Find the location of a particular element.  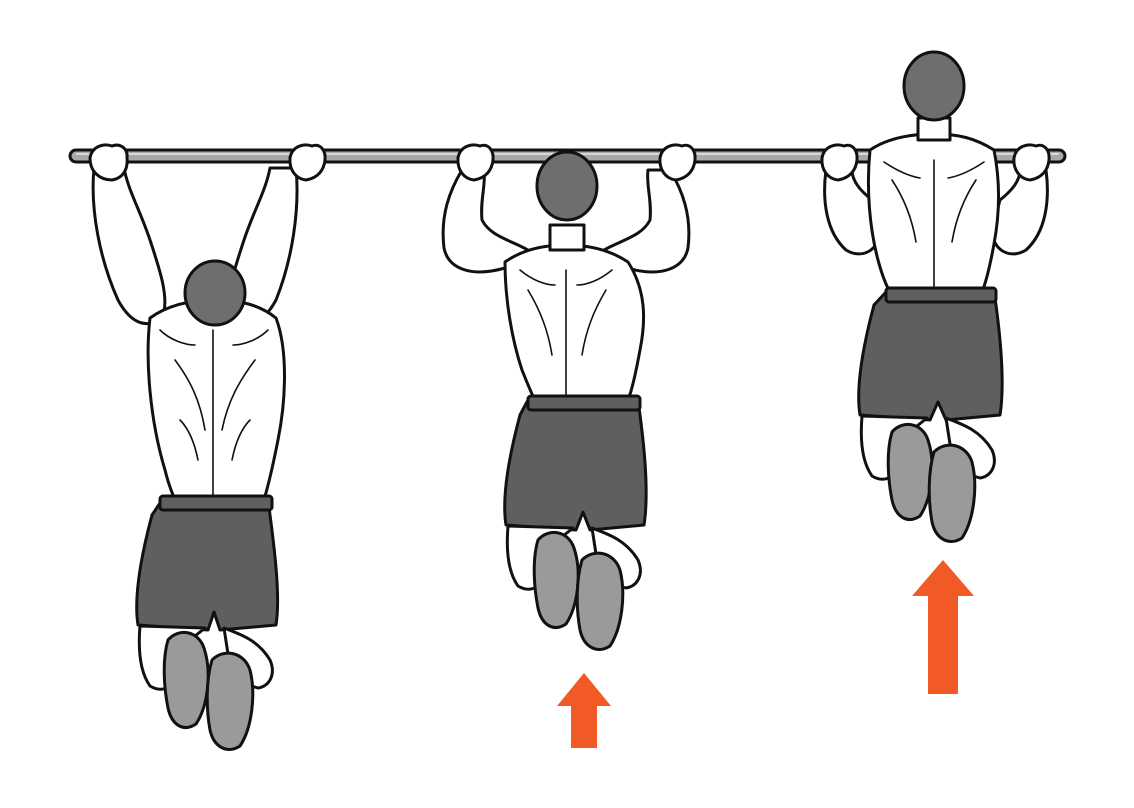

right-arm is located at coordinates (1019, 212).